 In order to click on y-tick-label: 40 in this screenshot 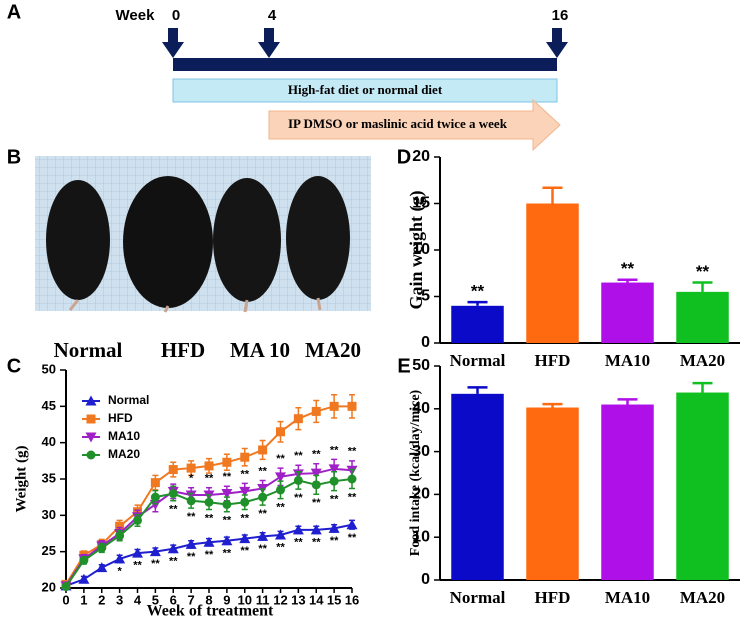, I will do `click(421, 408)`.